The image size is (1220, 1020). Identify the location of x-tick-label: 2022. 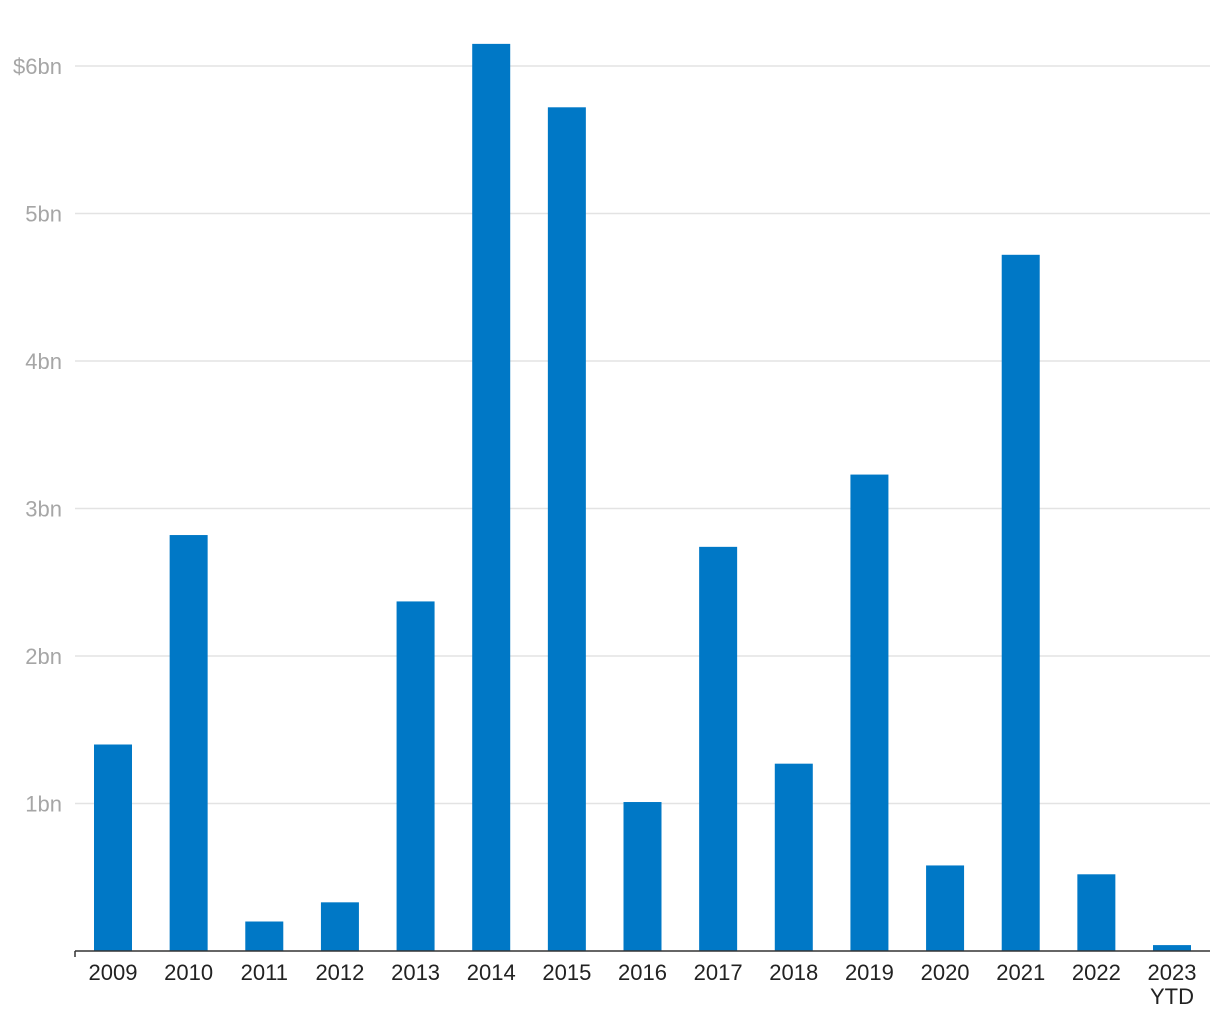
(1096, 972).